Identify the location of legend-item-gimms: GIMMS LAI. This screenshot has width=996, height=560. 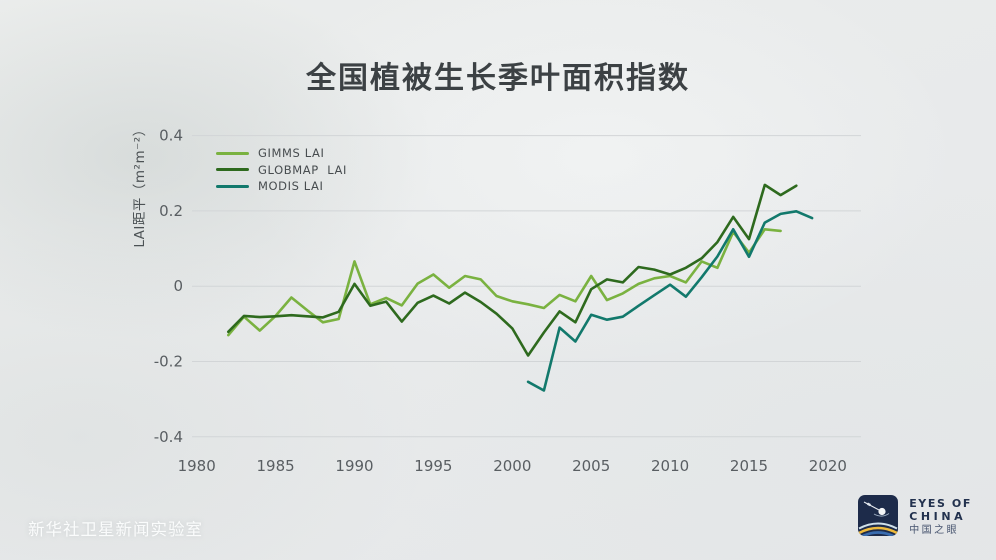
(281, 153).